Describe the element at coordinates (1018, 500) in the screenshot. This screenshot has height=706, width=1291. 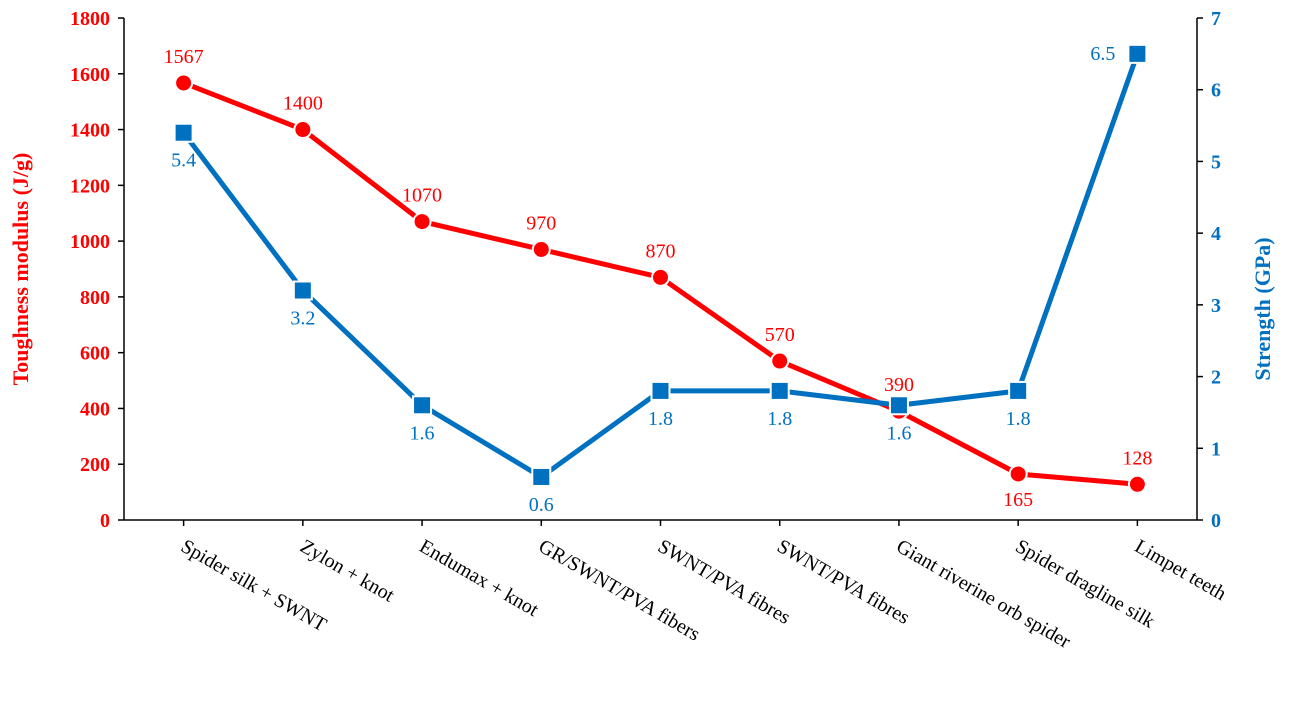
I see `toughness-data-label: 165` at that location.